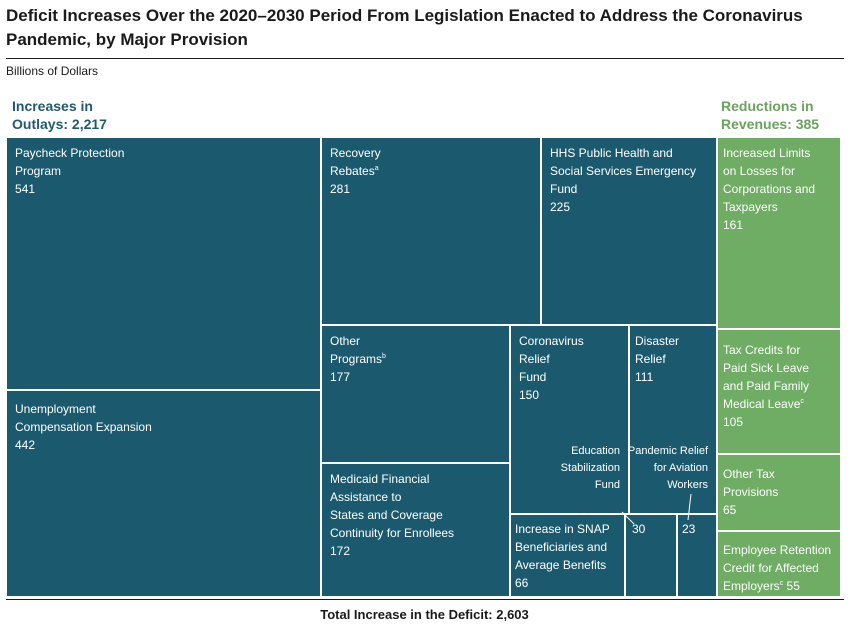 Image resolution: width=849 pixels, height=629 pixels. What do you see at coordinates (673, 419) in the screenshot?
I see `cell-disaster-relief: Disaster Relief 111` at bounding box center [673, 419].